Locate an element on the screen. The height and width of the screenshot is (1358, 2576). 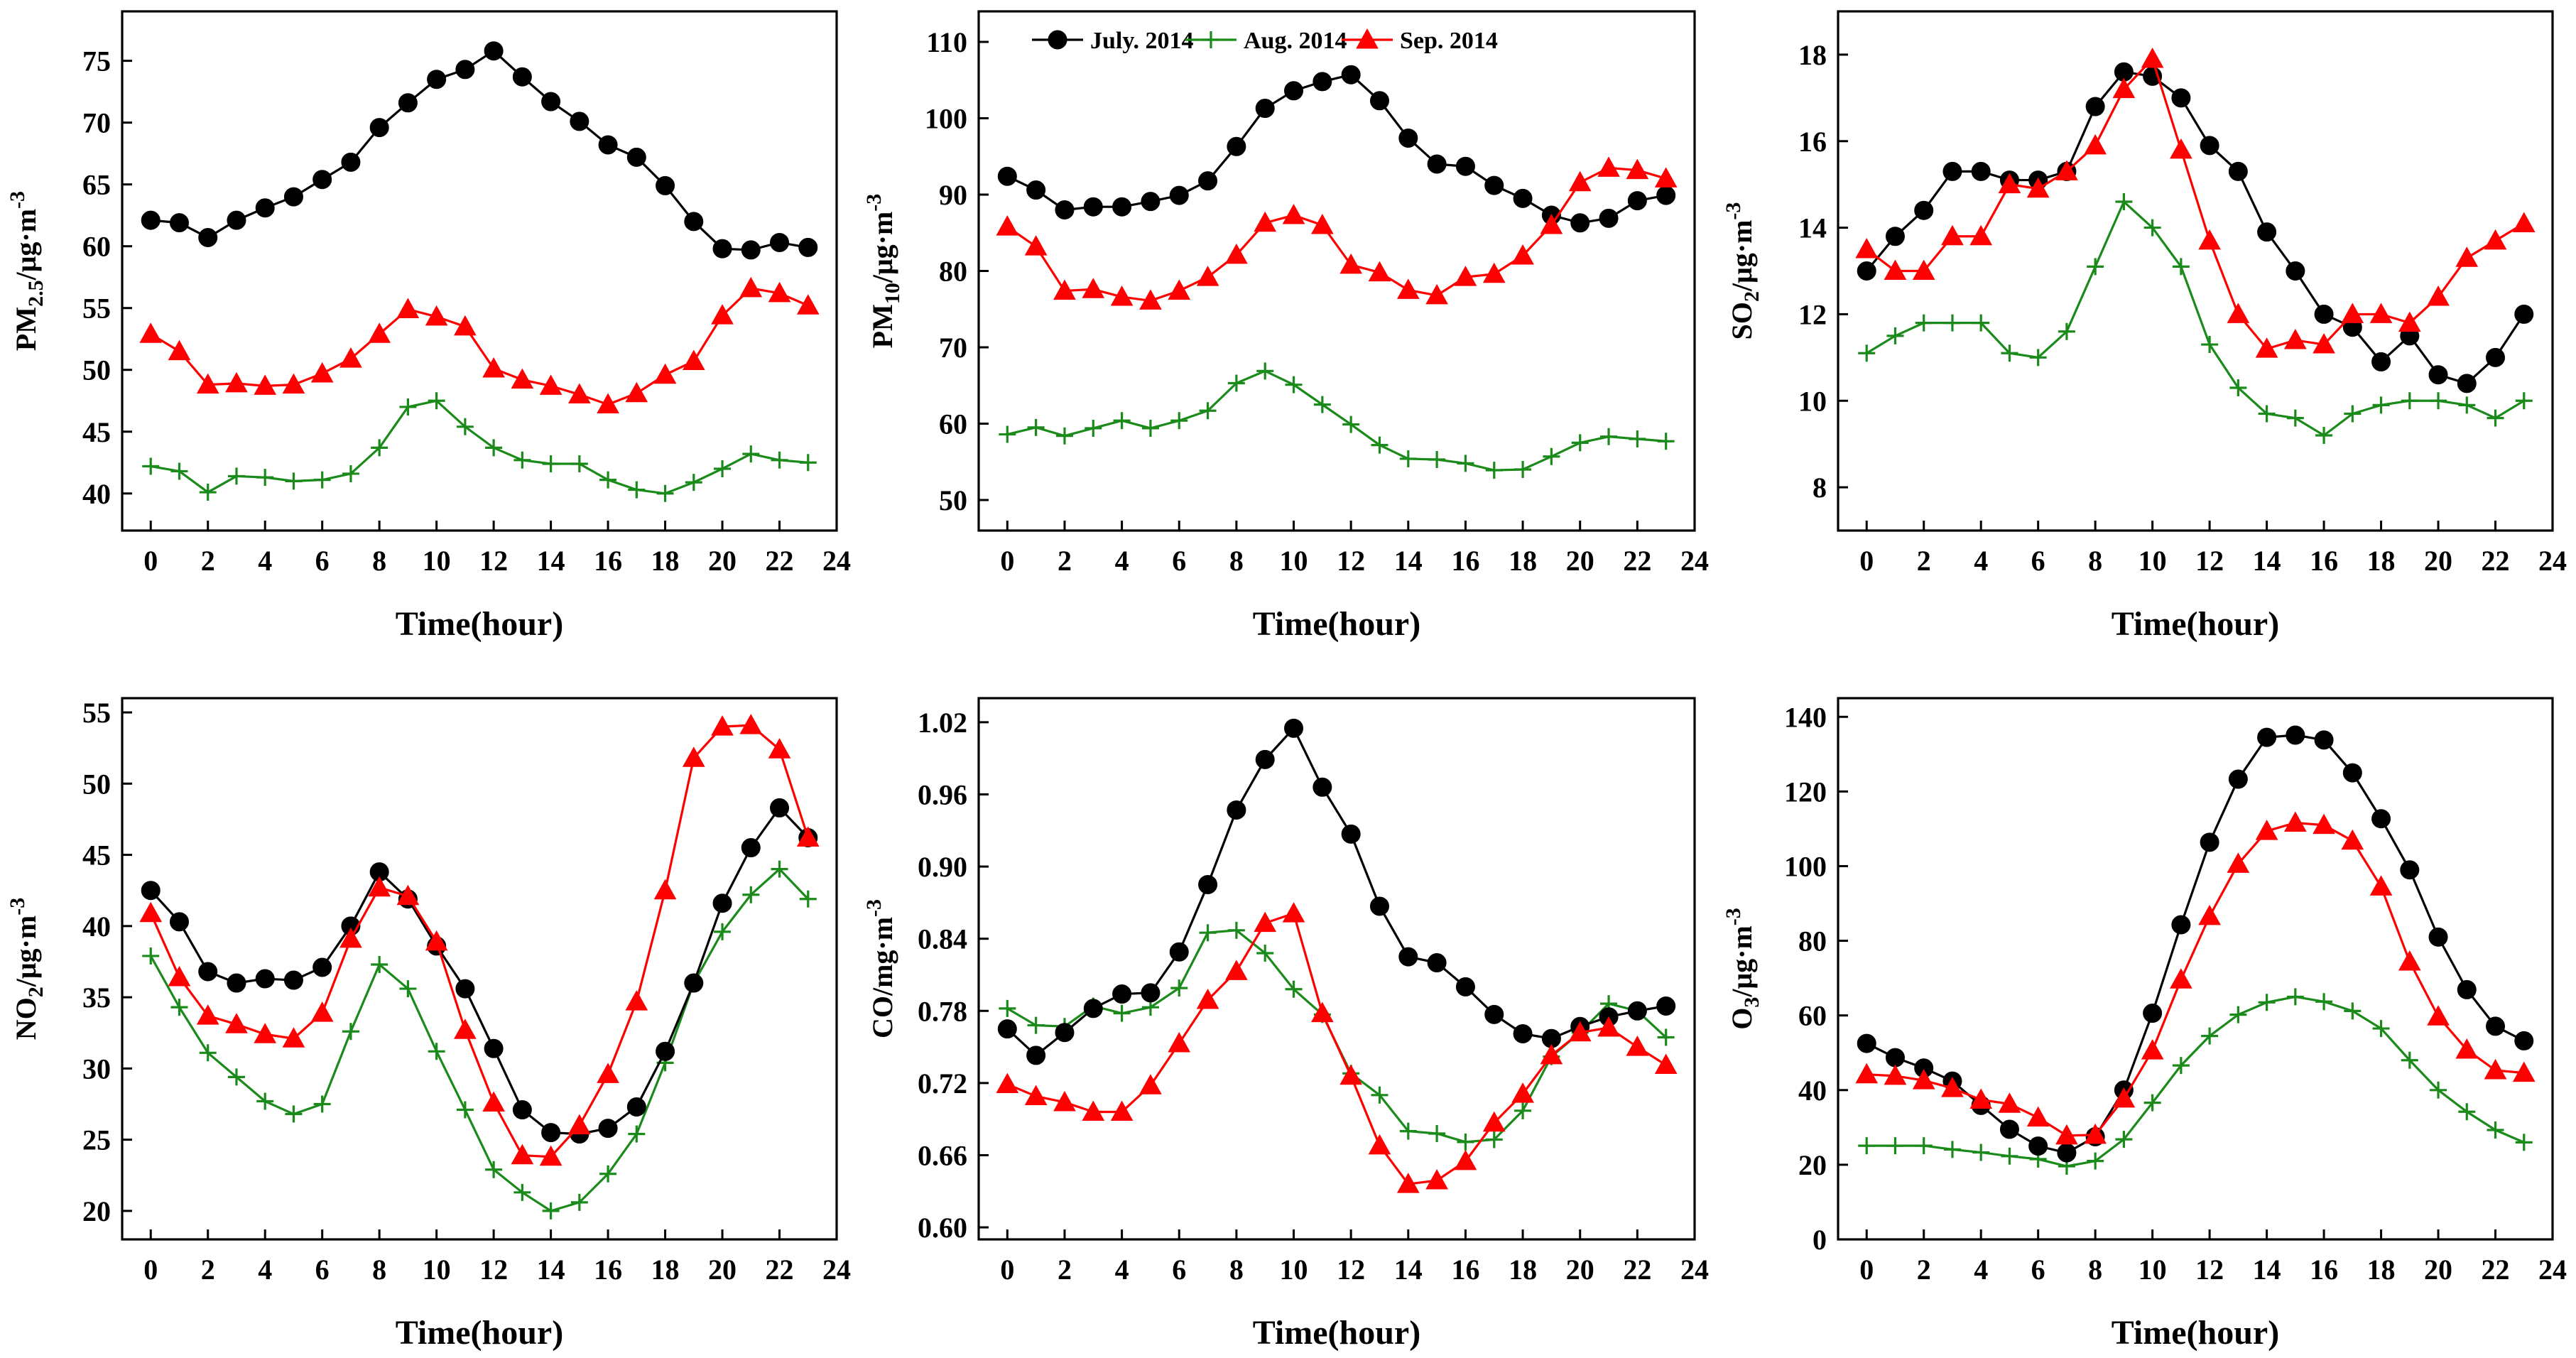
y-tick-label: 50 is located at coordinates (97, 784).